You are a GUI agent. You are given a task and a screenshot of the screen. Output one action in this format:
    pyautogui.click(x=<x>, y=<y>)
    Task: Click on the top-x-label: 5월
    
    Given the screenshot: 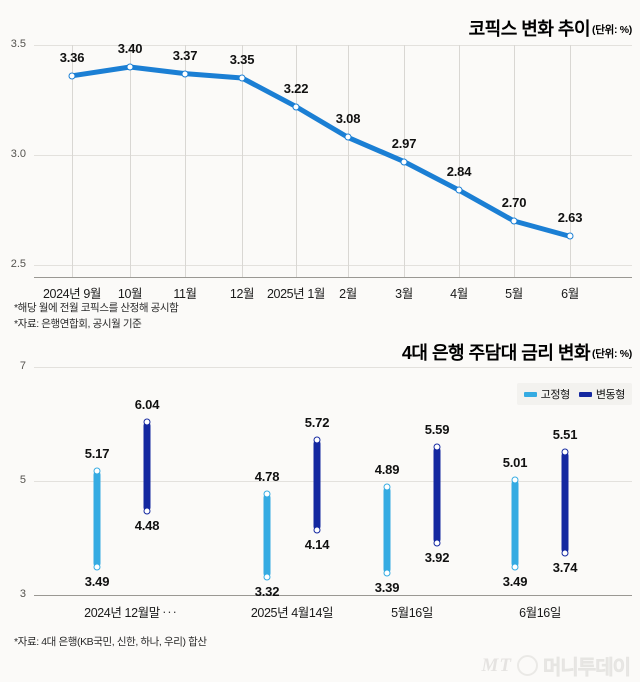 What is the action you would take?
    pyautogui.click(x=514, y=294)
    